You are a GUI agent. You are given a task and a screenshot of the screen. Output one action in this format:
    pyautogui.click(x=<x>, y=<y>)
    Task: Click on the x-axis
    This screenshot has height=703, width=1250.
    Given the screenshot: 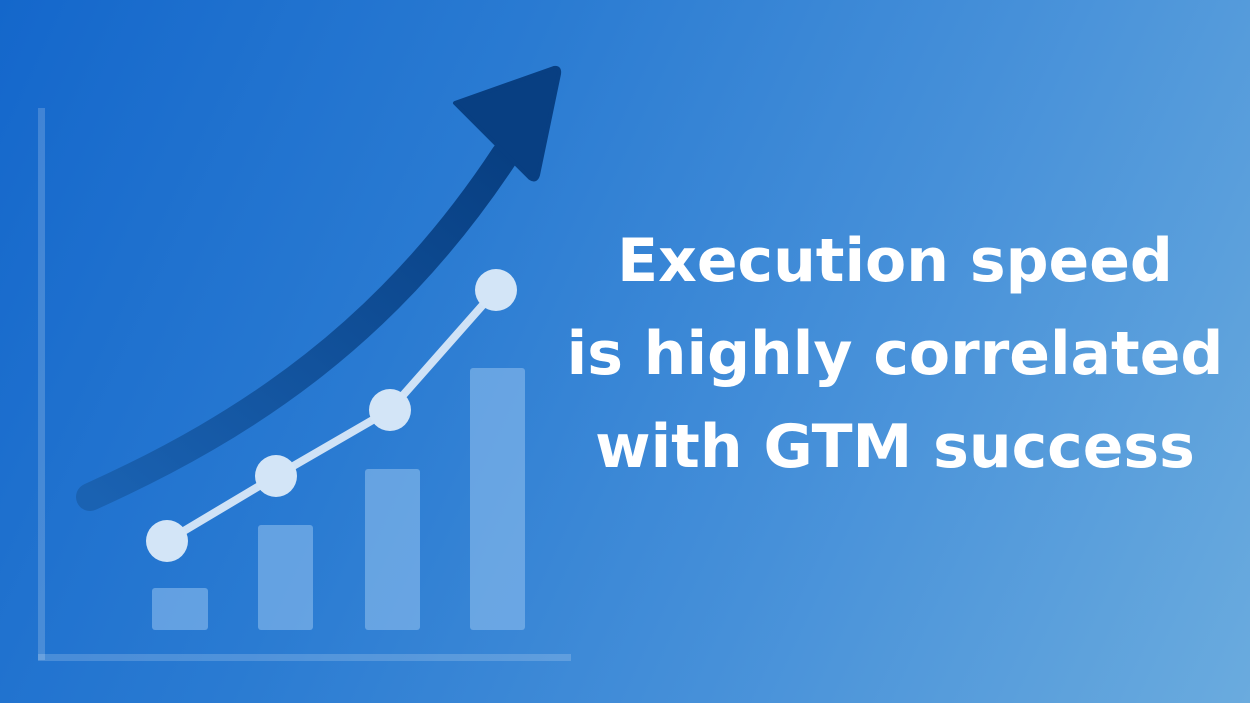 What is the action you would take?
    pyautogui.click(x=304, y=657)
    